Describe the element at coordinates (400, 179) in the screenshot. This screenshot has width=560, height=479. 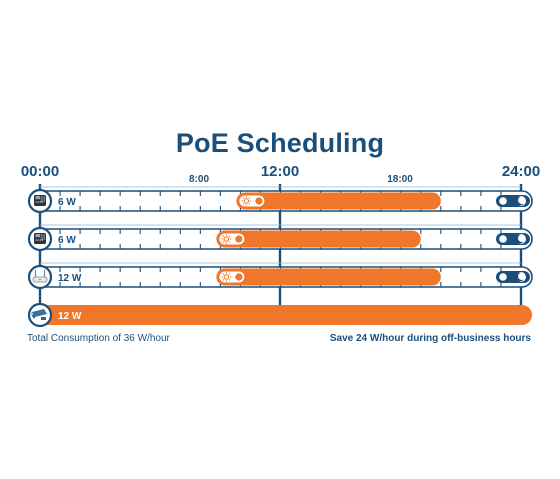
I see `time-label-evening: 18:00` at that location.